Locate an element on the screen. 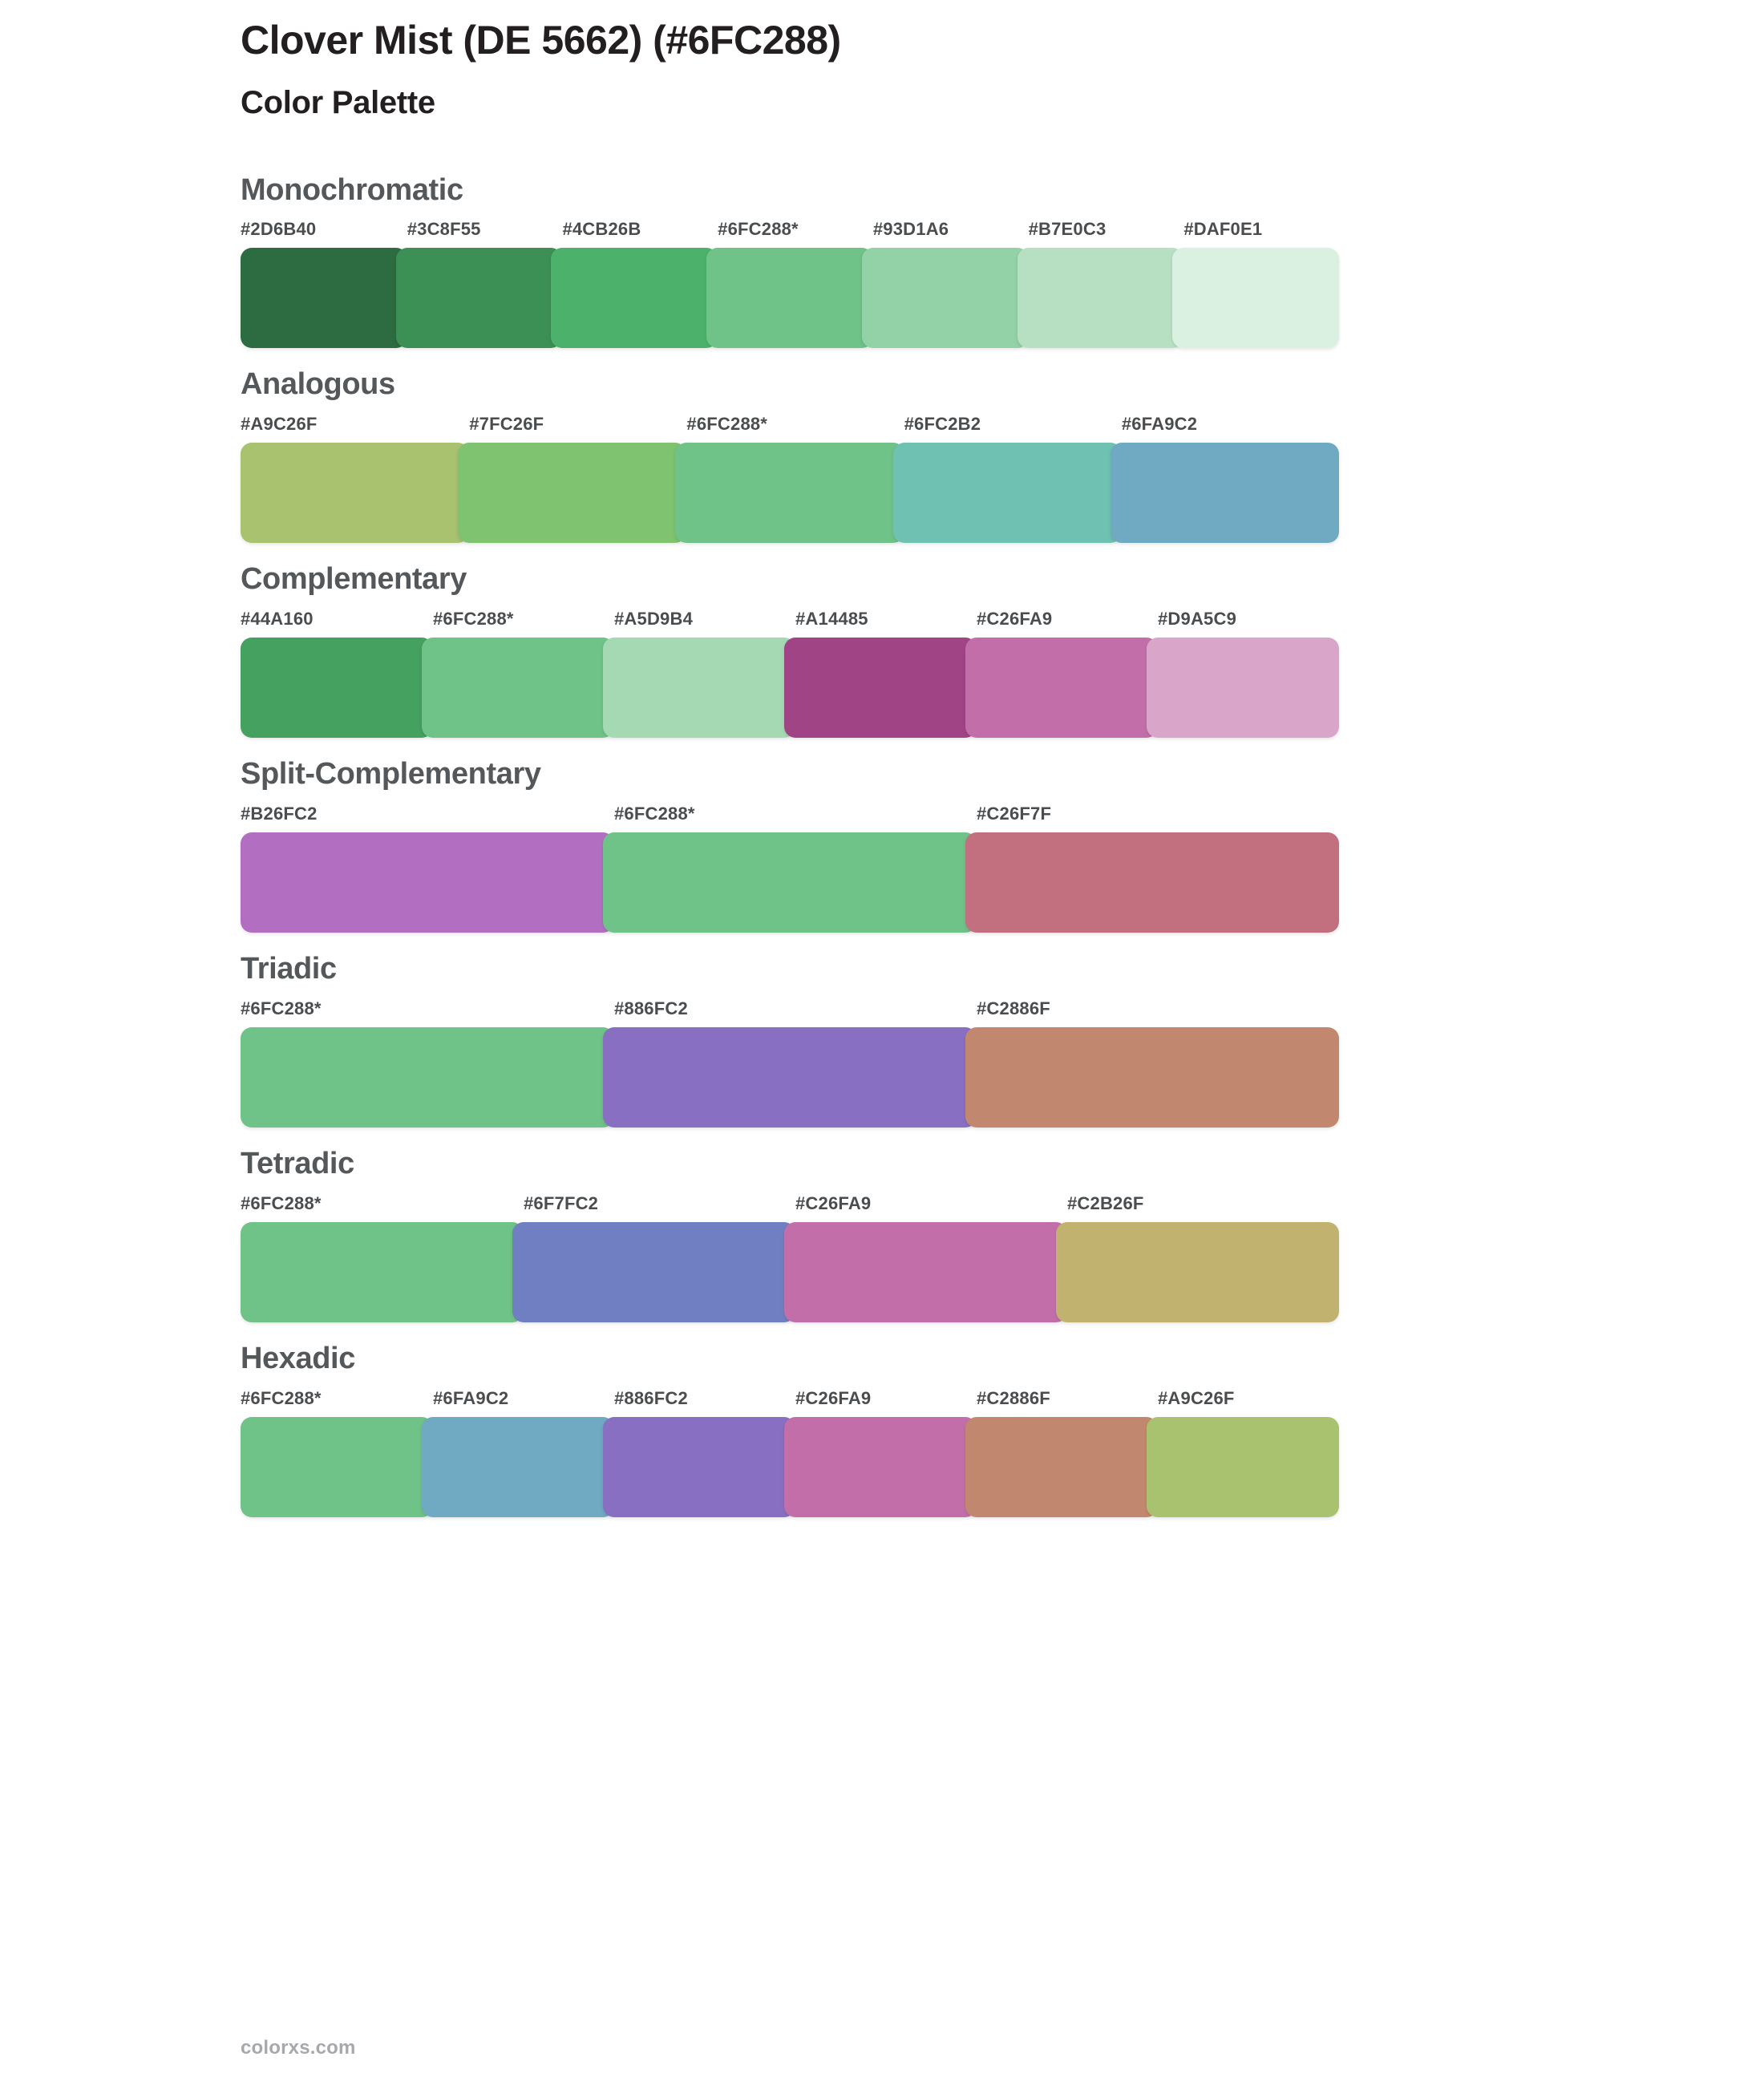 Image resolution: width=1764 pixels, height=2085 pixels. footer: colorxs.com is located at coordinates (298, 2048).